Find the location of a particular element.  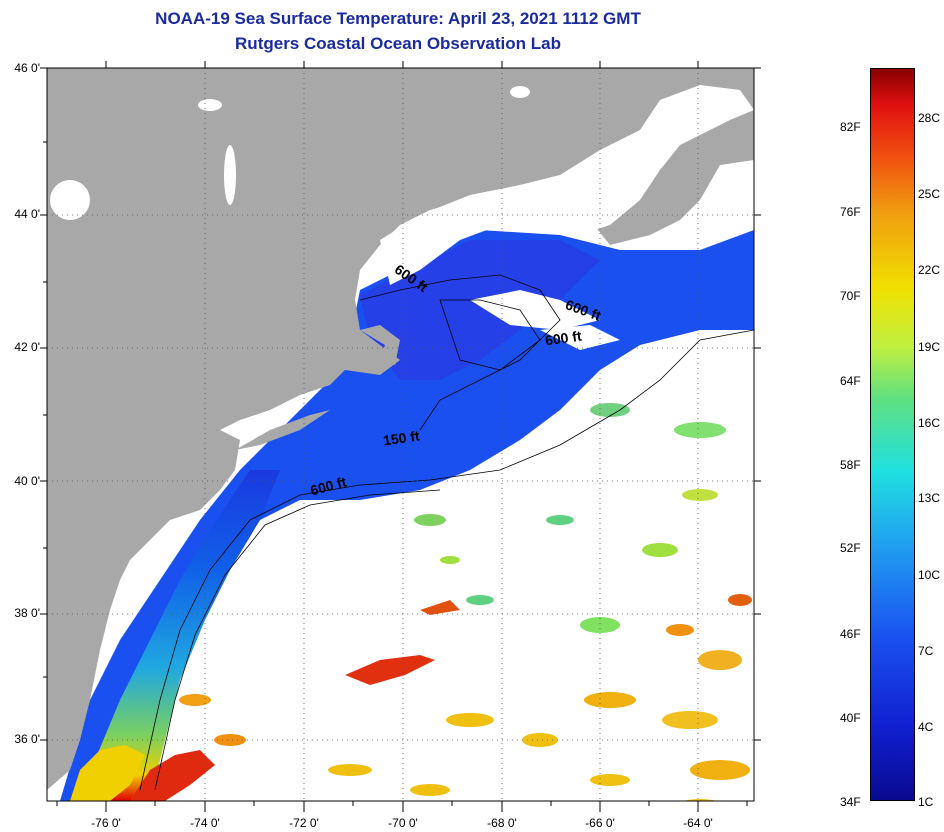

colorbar-c-label: 7C is located at coordinates (926, 651).